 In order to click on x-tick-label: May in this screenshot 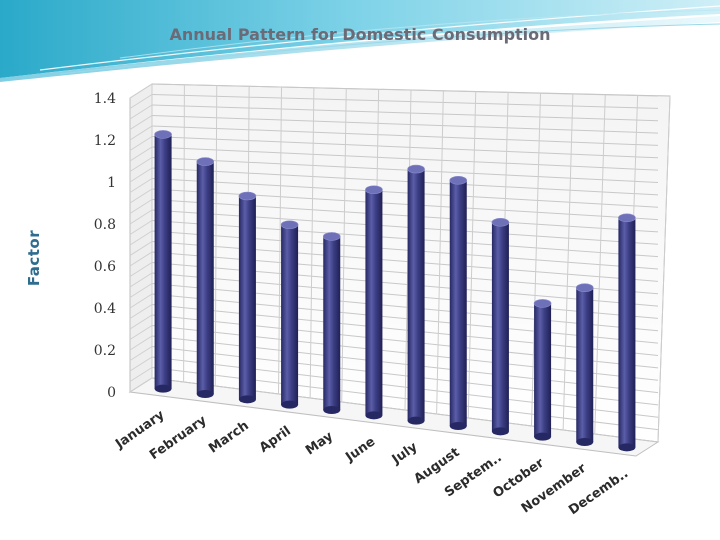, I will do `click(319, 444)`.